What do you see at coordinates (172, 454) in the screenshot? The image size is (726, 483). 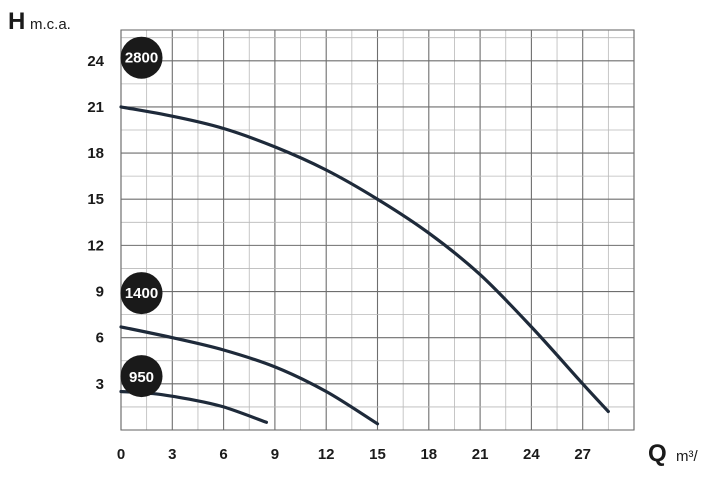 I see `x-tick-label: 3` at bounding box center [172, 454].